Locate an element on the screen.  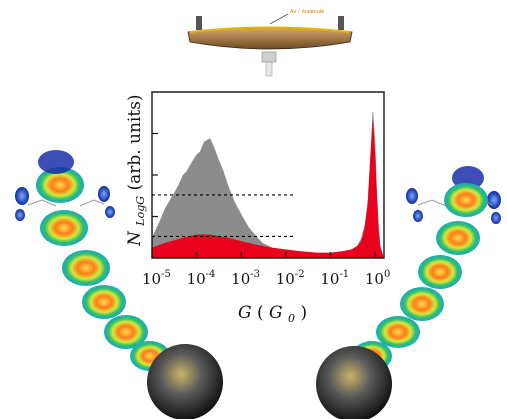
x-tick-label-5: 10⁻¹ is located at coordinates (334, 278).